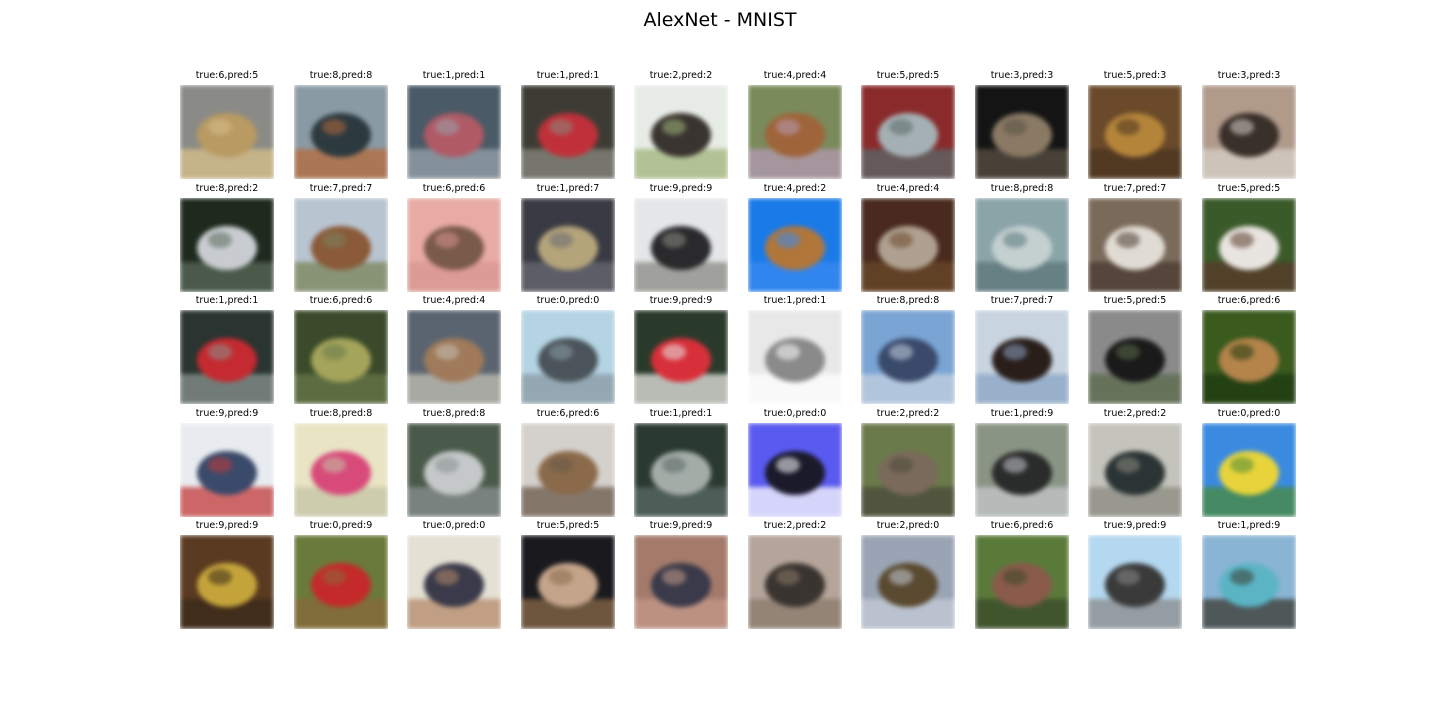 The width and height of the screenshot is (1440, 720). I want to click on sample-label: true:0,pred:9, so click(341, 525).